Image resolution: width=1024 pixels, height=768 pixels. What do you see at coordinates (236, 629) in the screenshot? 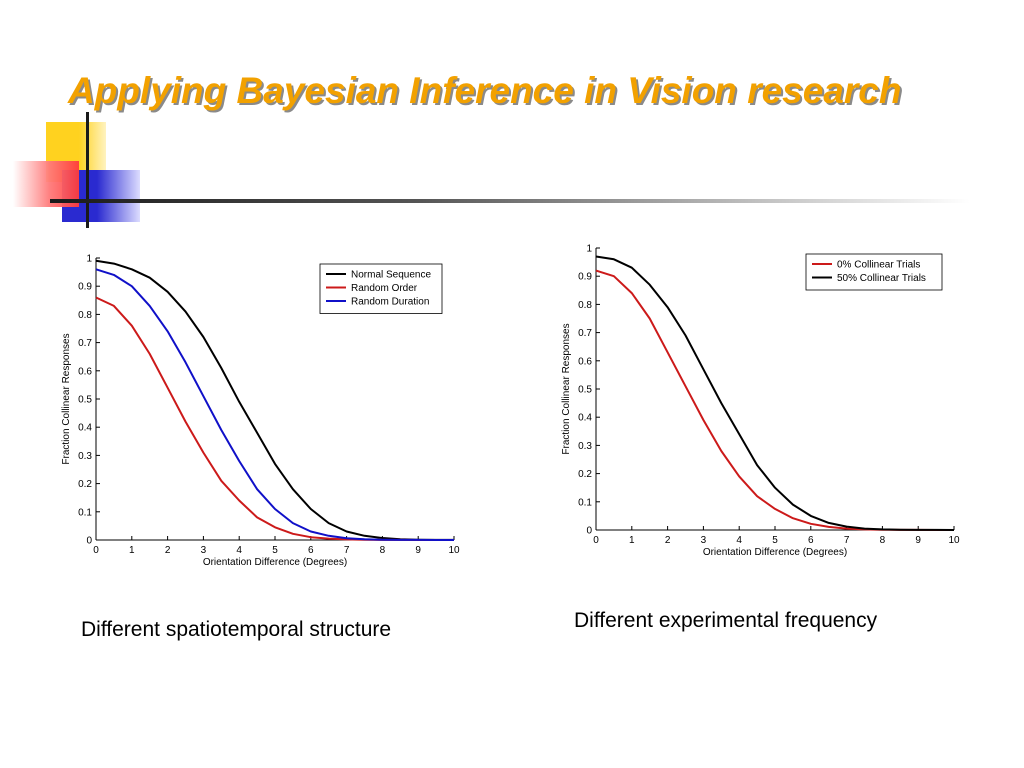
I see `caption-left: Different spatiotemporal structure` at bounding box center [236, 629].